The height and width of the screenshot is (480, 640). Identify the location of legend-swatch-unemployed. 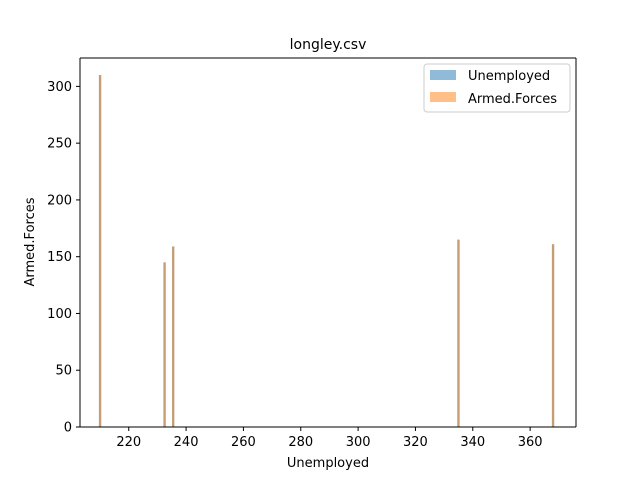
(443, 75).